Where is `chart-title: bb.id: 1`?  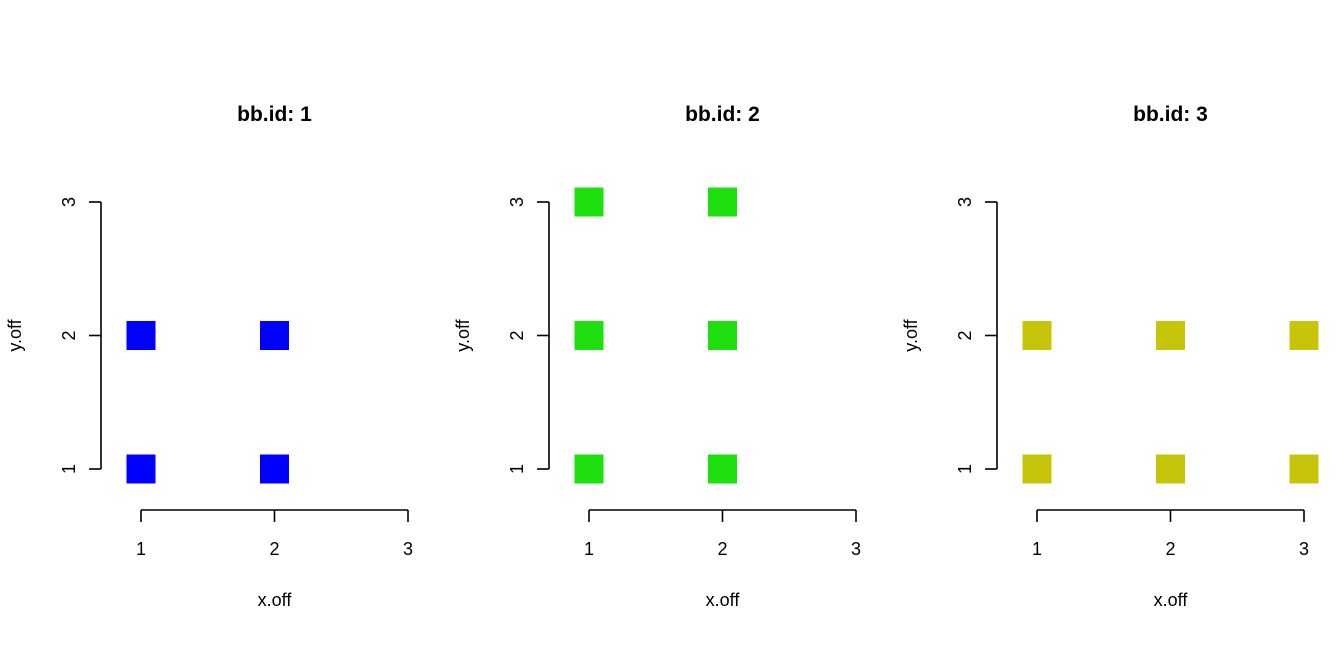 chart-title: bb.id: 1 is located at coordinates (274, 114).